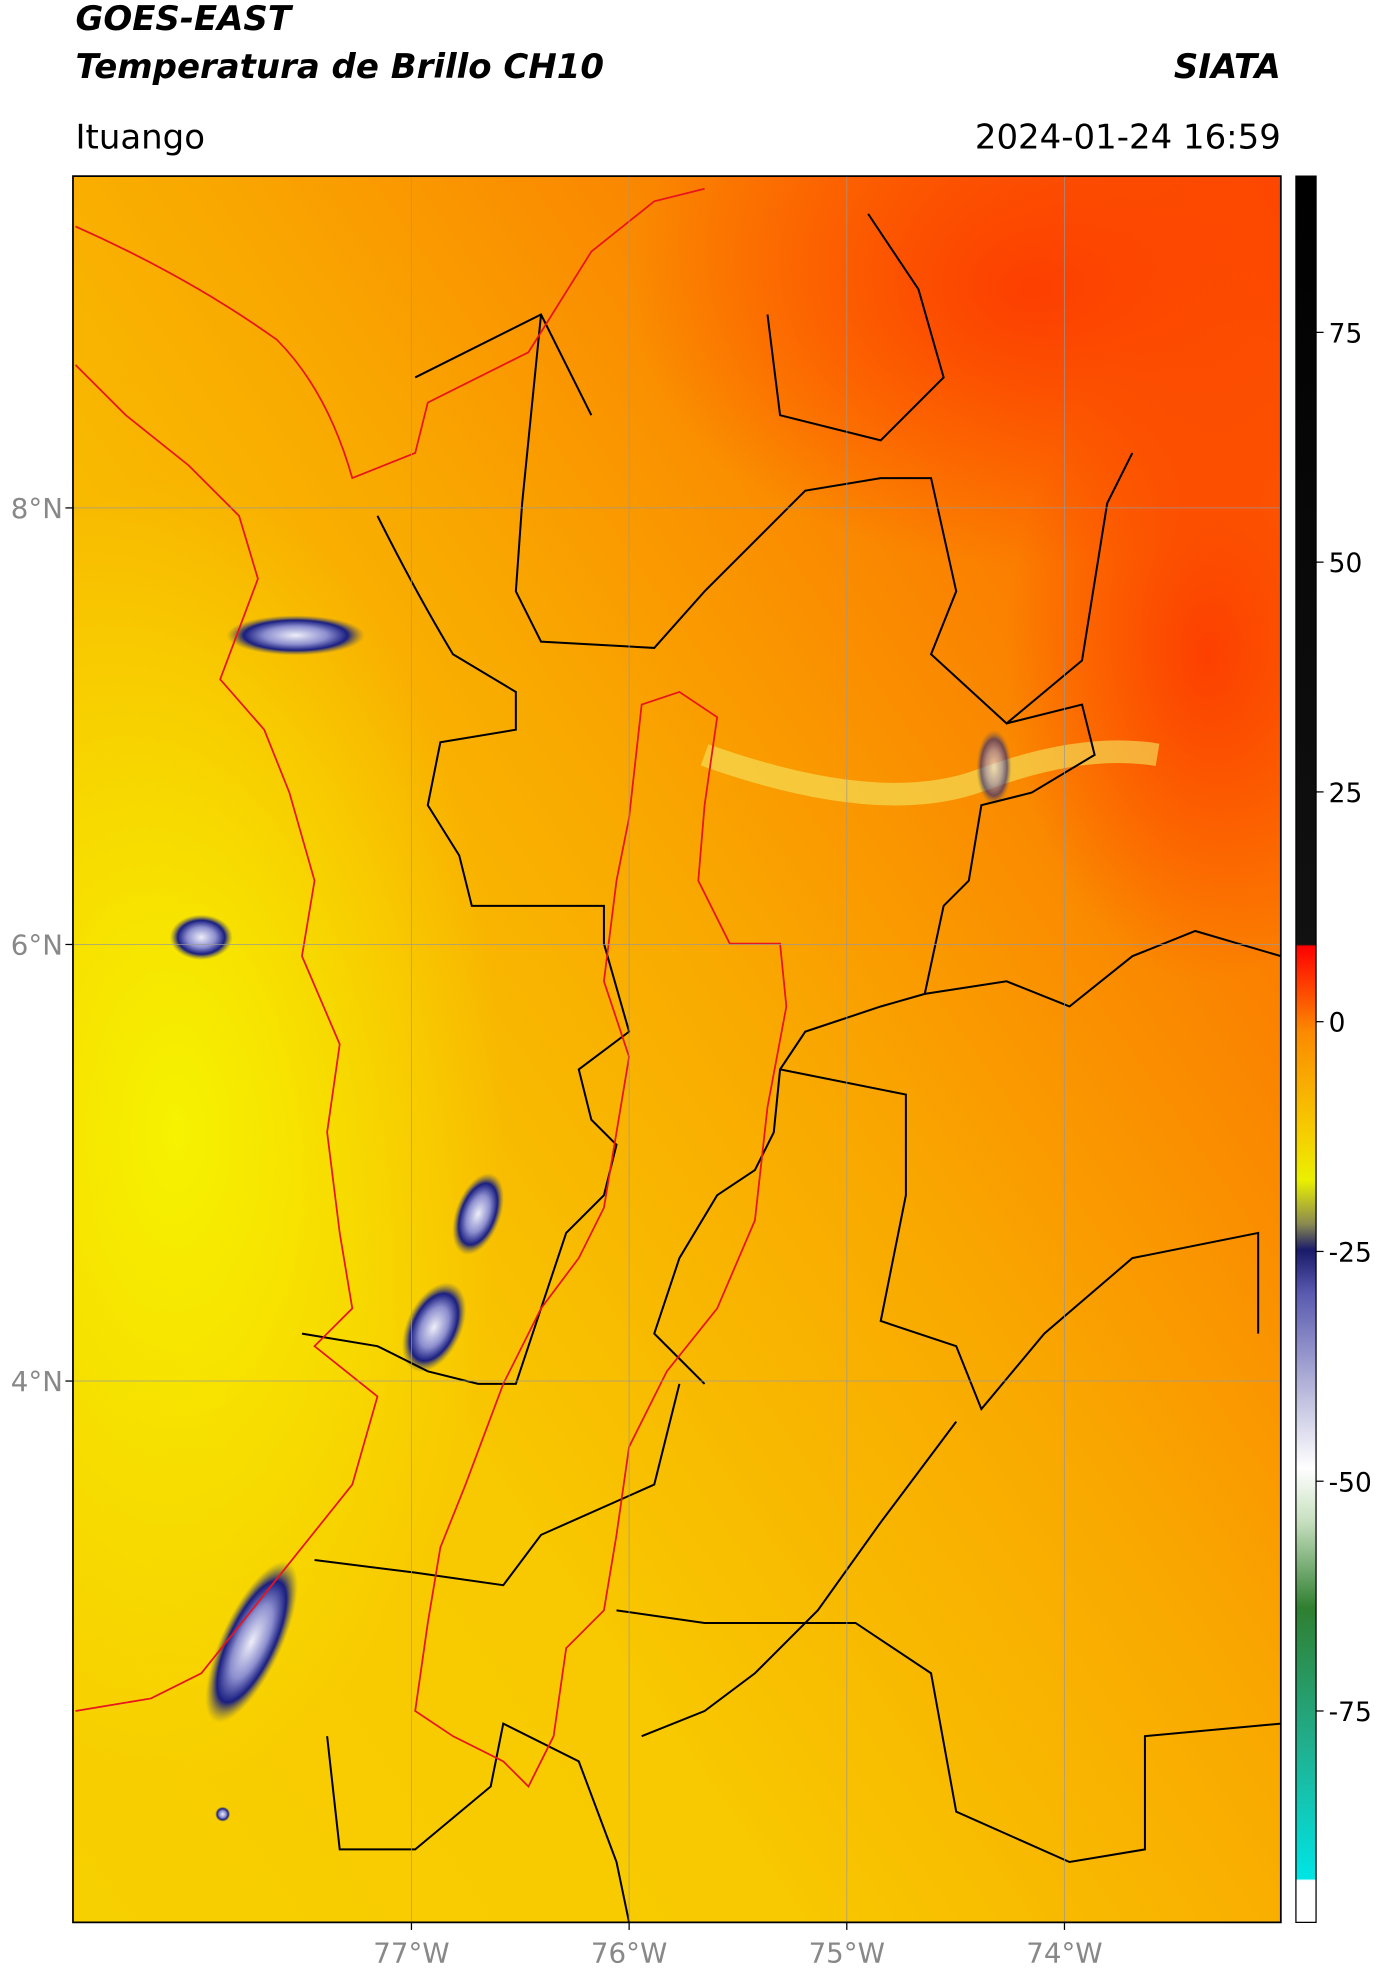  I want to click on hot-area, so click(1143, 654).